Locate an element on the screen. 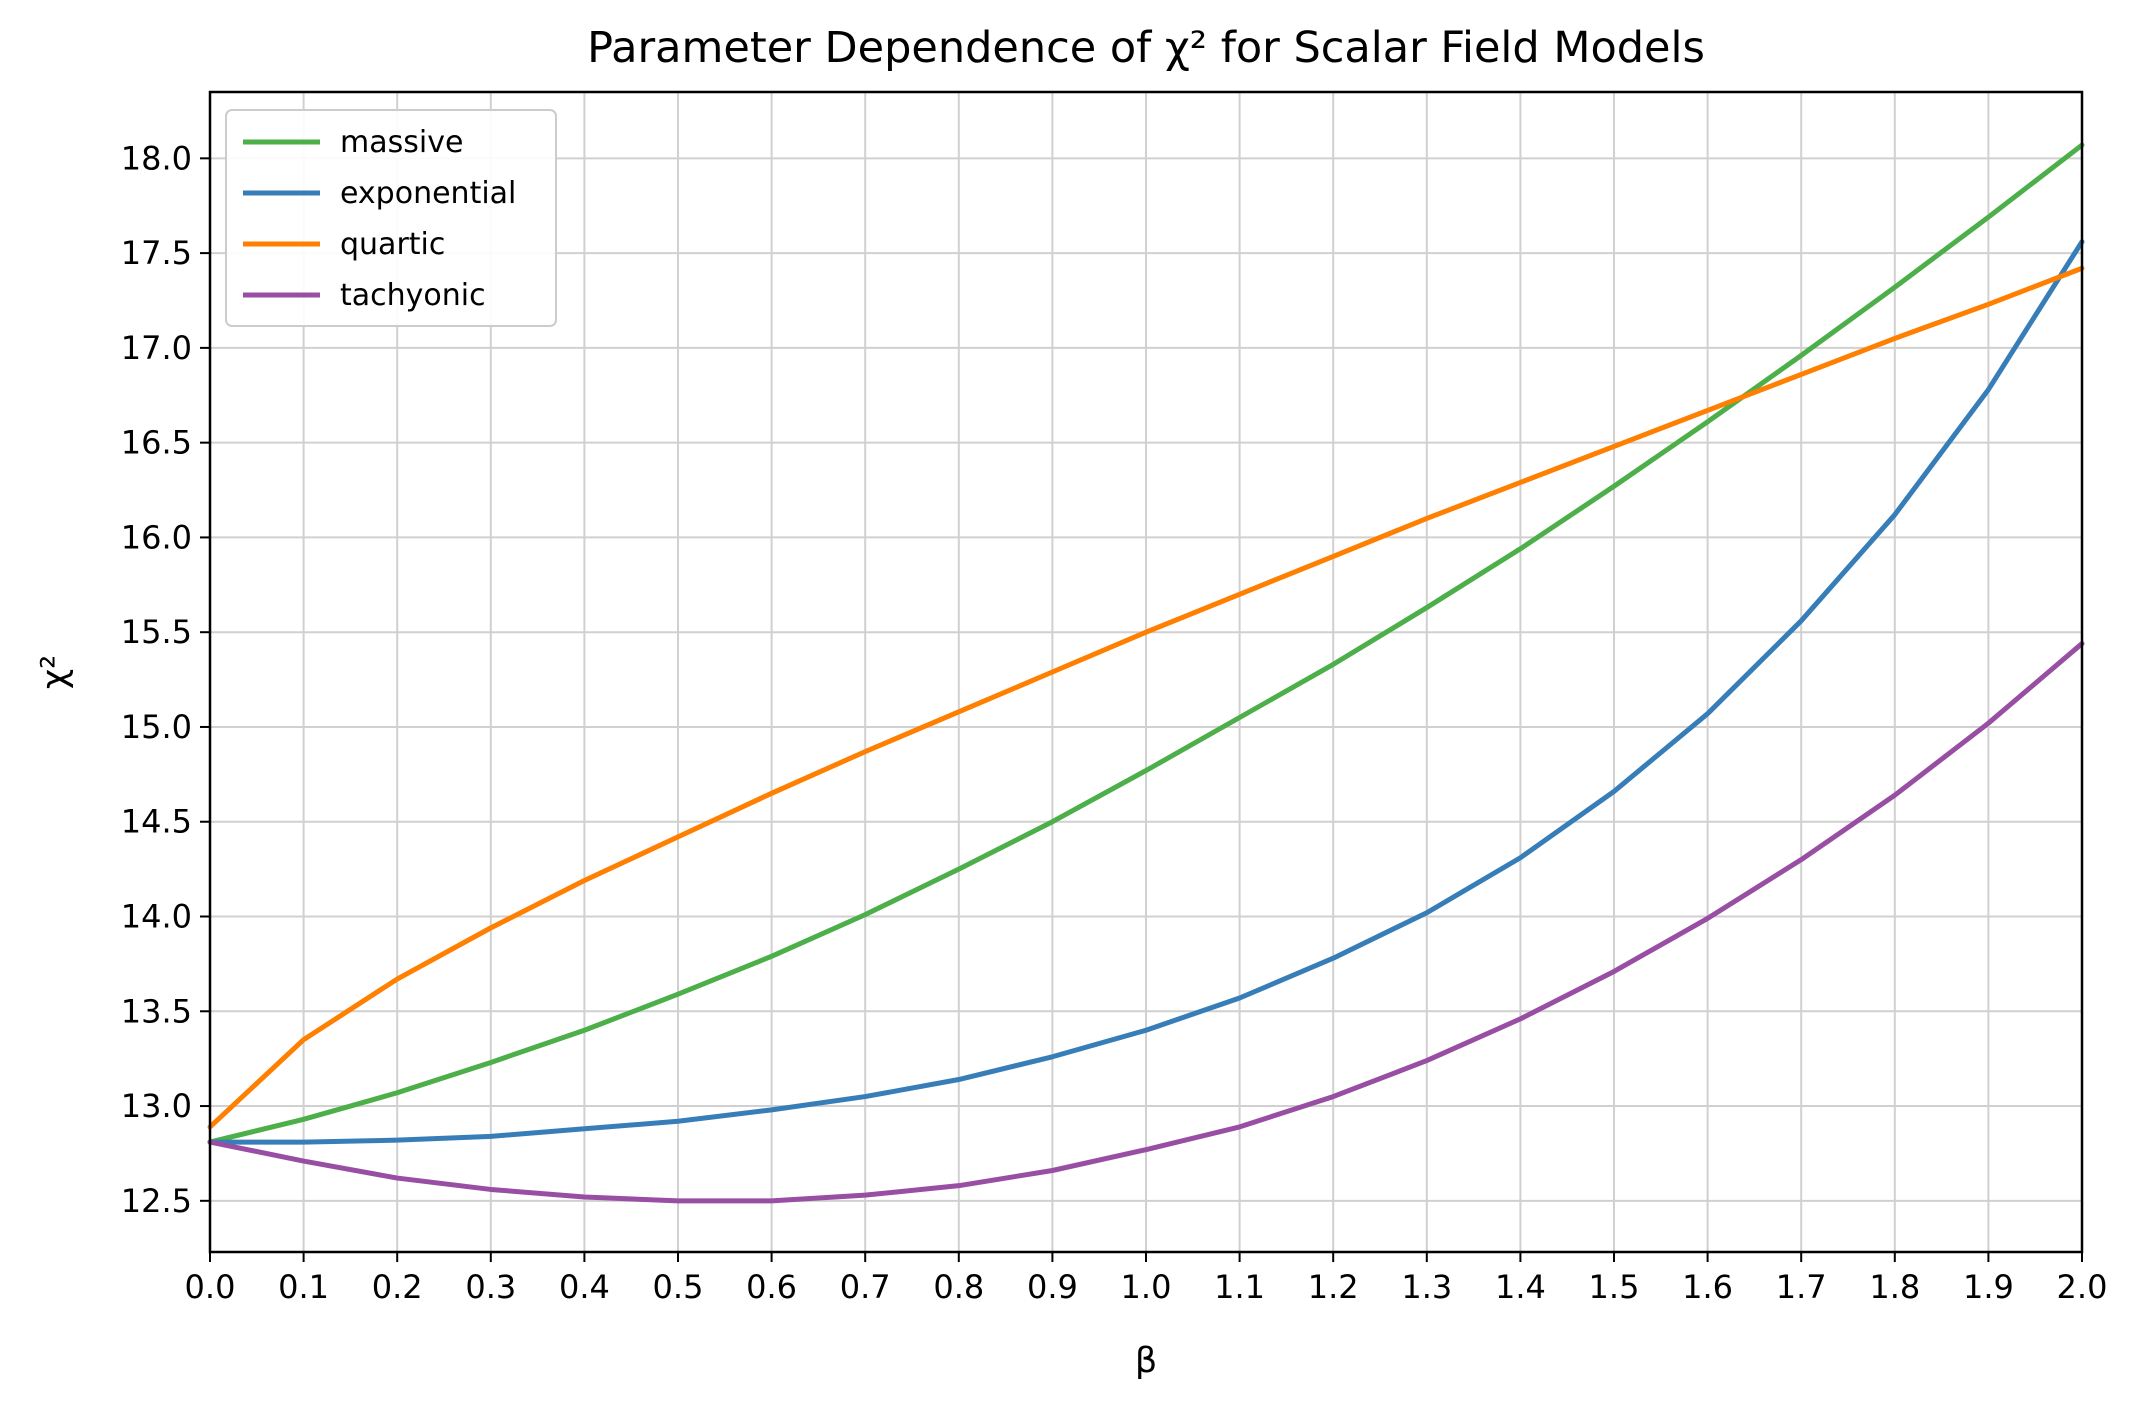 Image resolution: width=2131 pixels, height=1403 pixels. y-tick-label: 16.5 is located at coordinates (156, 443).